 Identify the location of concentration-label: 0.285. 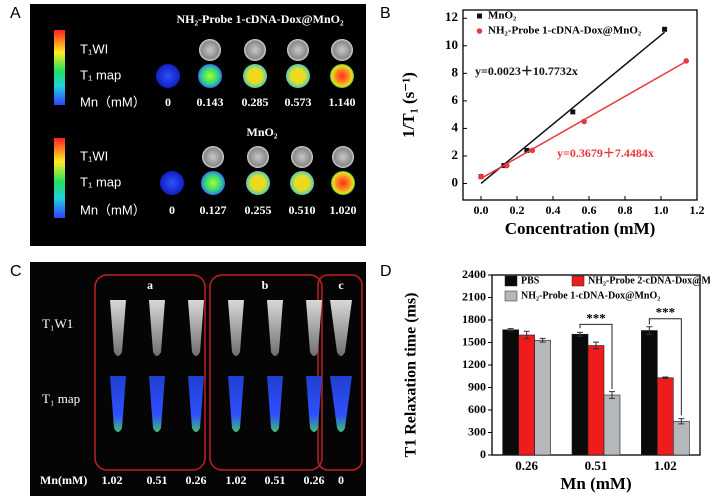
(255, 102).